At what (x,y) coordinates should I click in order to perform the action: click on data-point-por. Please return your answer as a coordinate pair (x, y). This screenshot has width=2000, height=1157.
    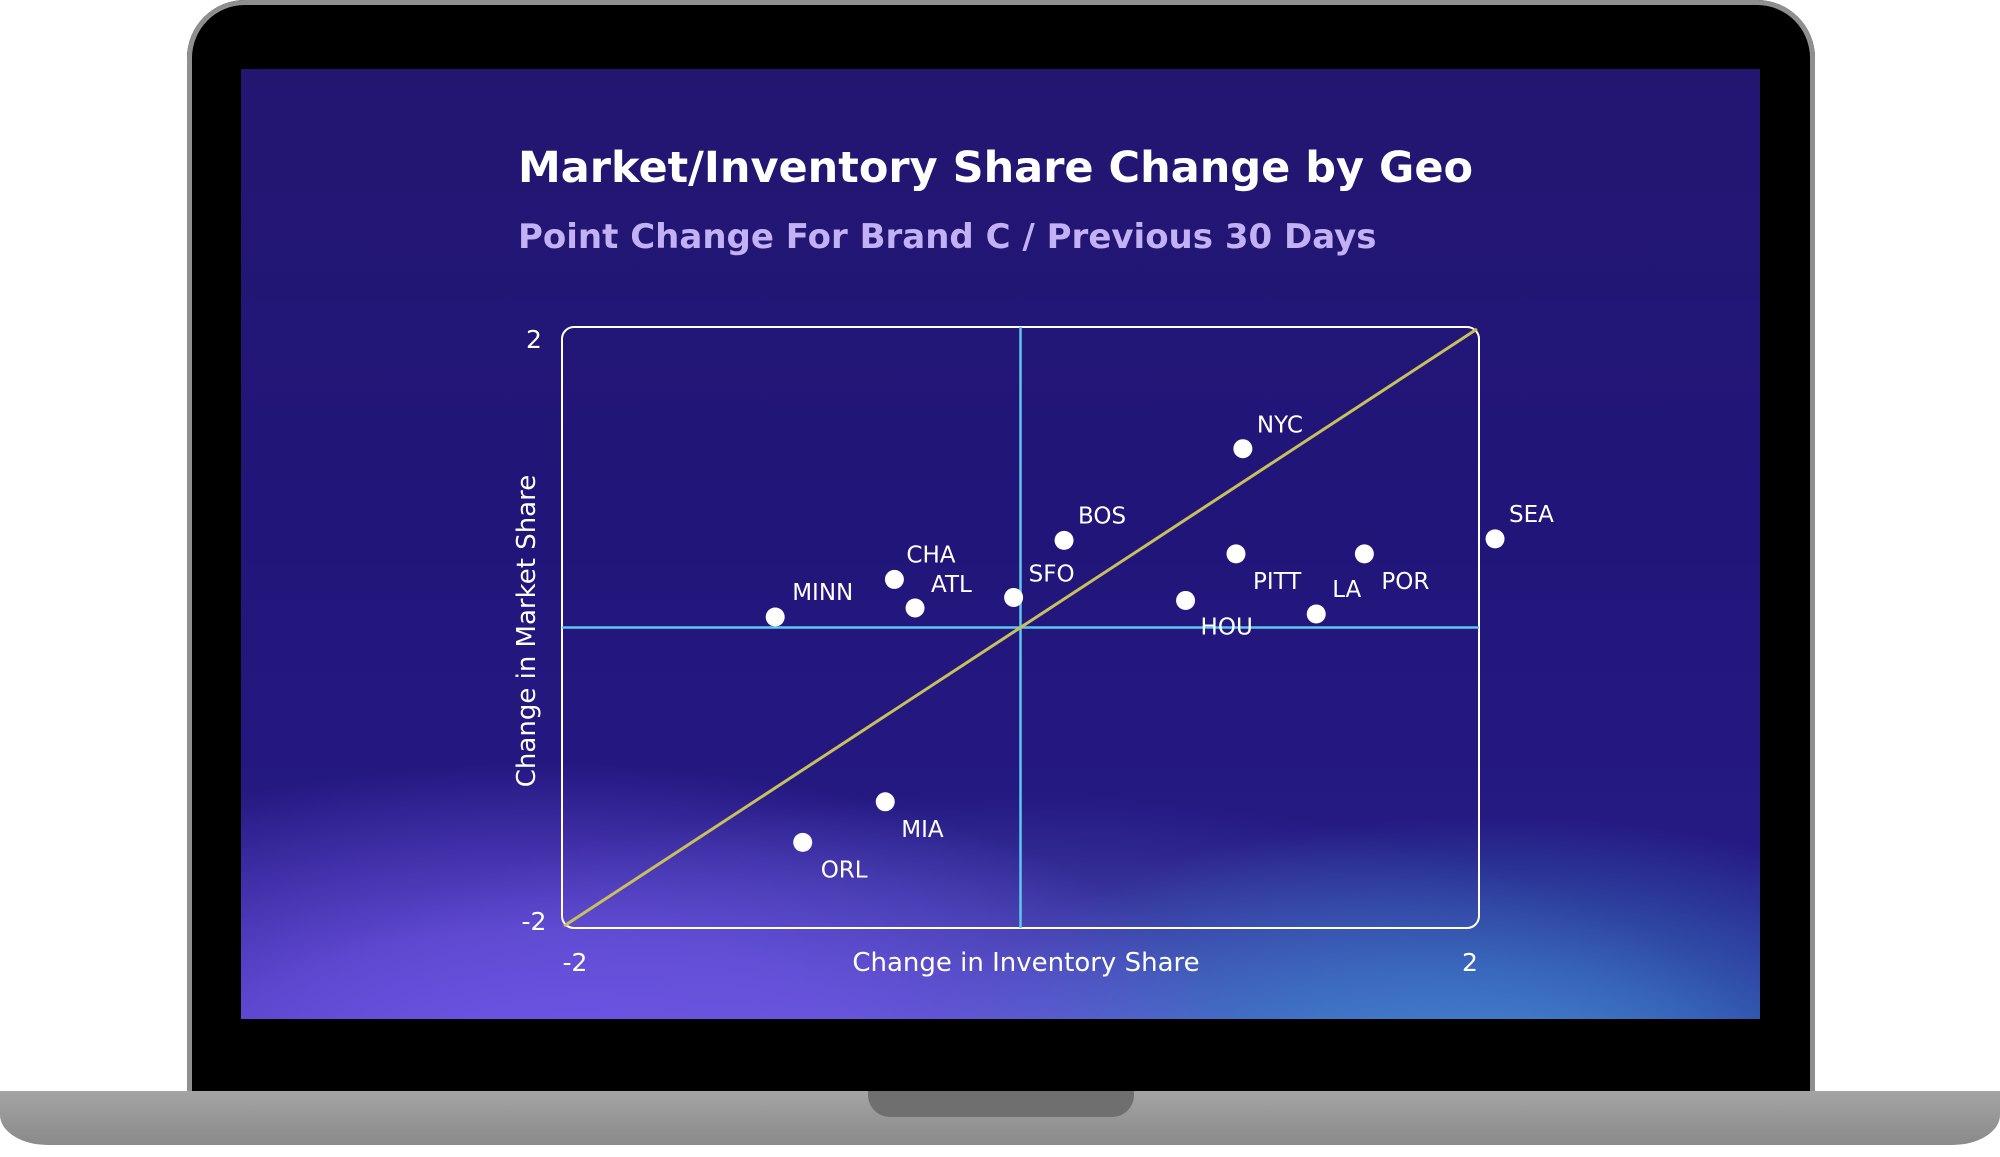
    Looking at the image, I should click on (1364, 554).